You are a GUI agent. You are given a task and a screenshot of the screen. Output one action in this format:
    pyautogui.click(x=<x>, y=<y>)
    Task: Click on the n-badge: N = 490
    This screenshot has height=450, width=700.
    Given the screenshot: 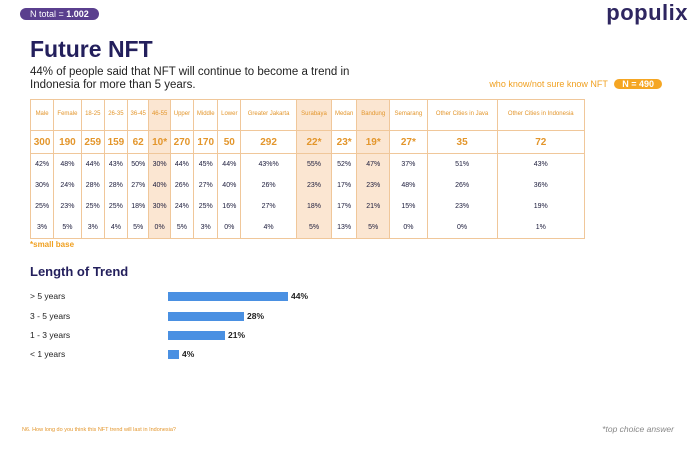 What is the action you would take?
    pyautogui.click(x=638, y=84)
    